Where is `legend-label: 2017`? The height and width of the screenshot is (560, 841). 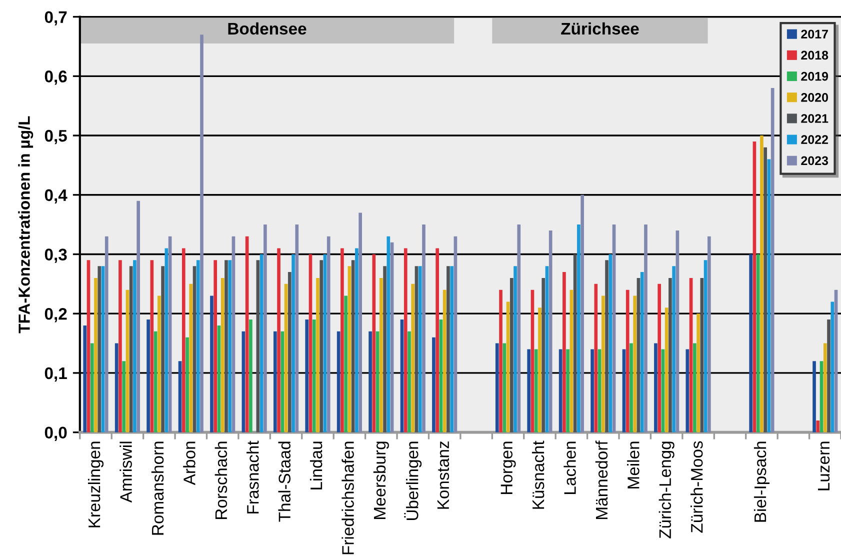
legend-label: 2017 is located at coordinates (814, 34).